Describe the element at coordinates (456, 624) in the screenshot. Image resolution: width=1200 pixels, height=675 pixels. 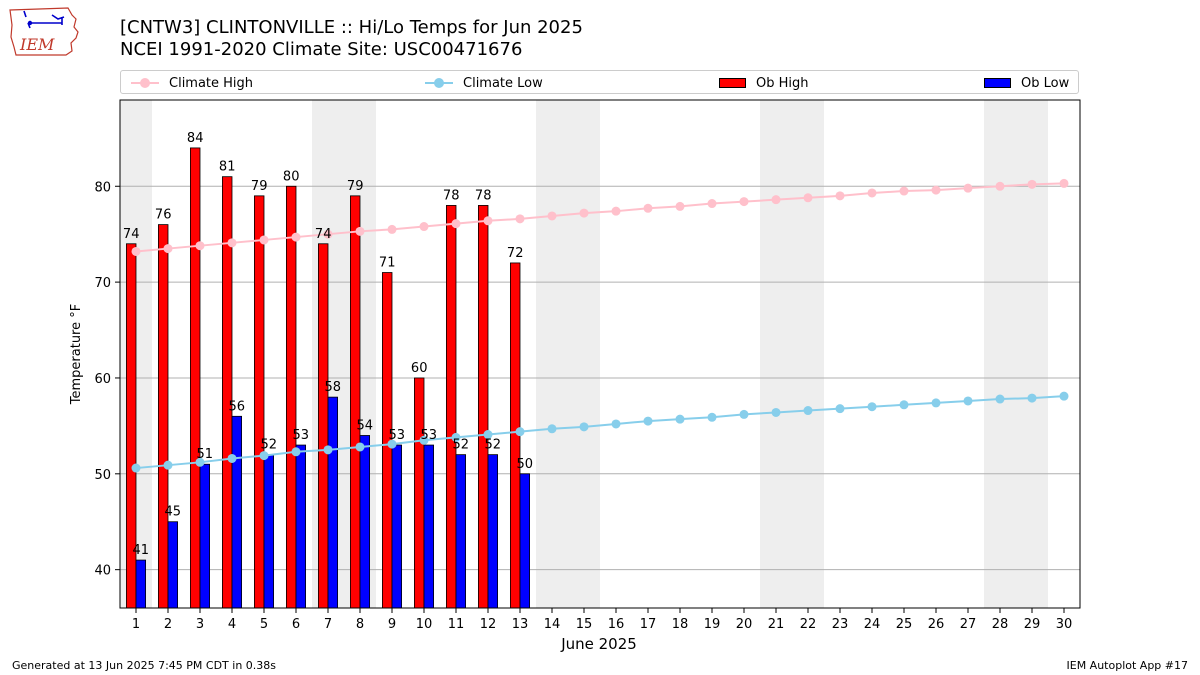
I see `x-tick-label: 11` at that location.